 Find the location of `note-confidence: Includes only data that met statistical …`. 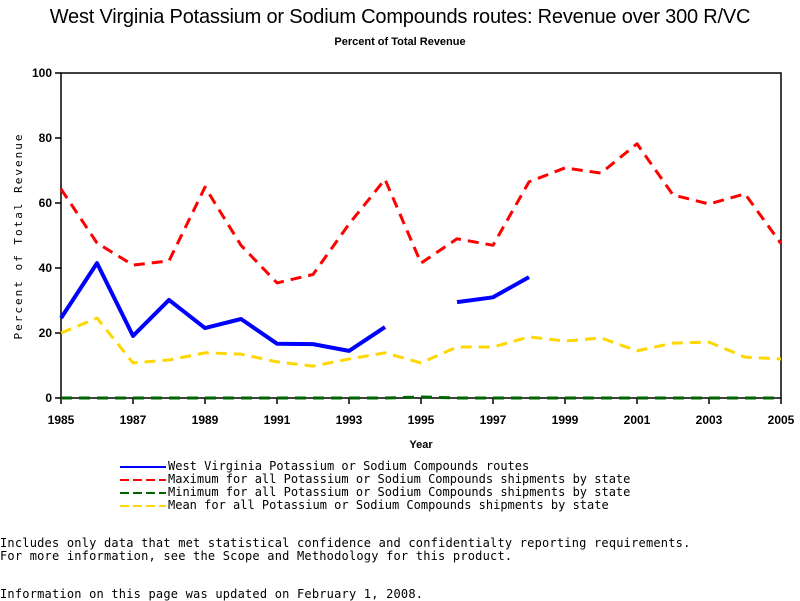

note-confidence: Includes only data that met statistical … is located at coordinates (345, 543).